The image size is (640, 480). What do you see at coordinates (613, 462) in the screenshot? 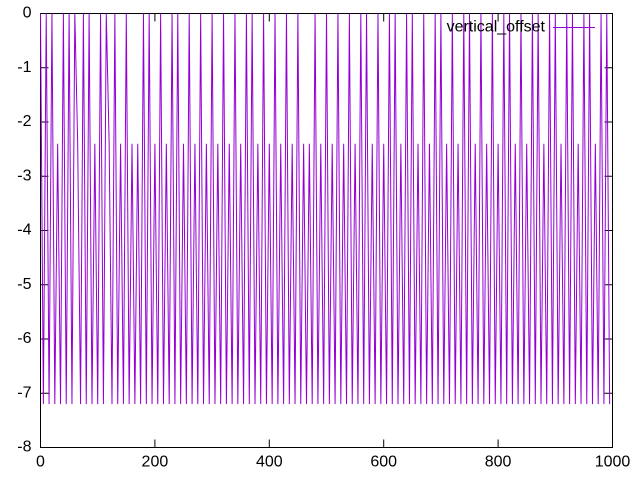
I see `x-tick-label: 1000` at bounding box center [613, 462].